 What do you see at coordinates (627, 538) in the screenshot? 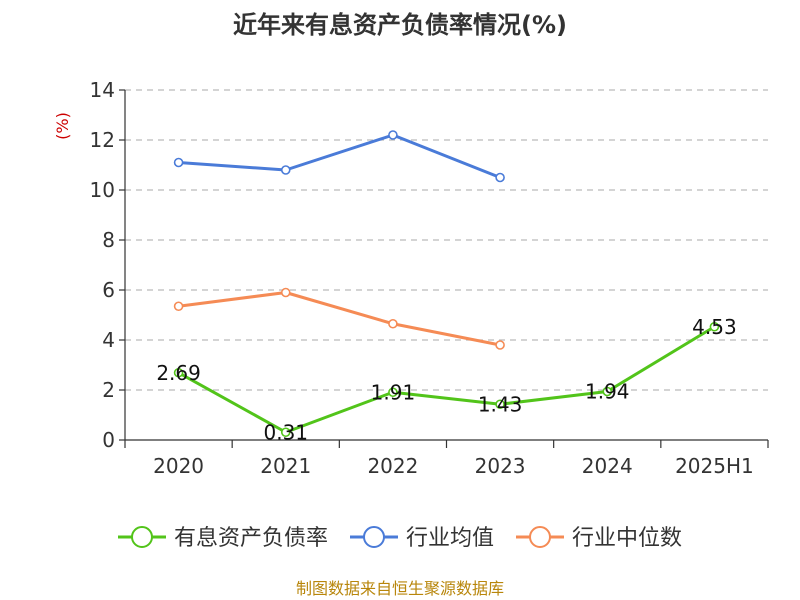
I see `legend-label: 行业中位数` at bounding box center [627, 538].